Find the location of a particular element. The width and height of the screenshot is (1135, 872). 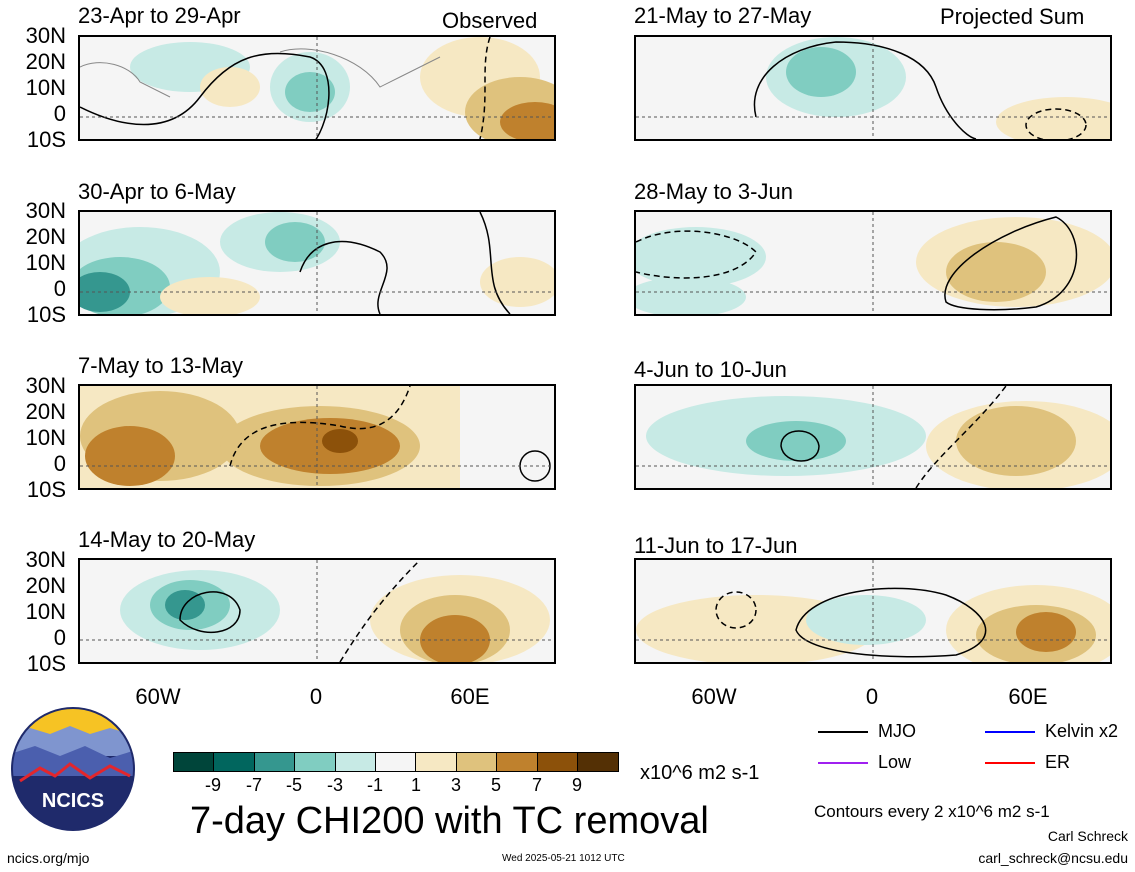

panel-title-6: 28-May to 3-Jun is located at coordinates (713, 191).